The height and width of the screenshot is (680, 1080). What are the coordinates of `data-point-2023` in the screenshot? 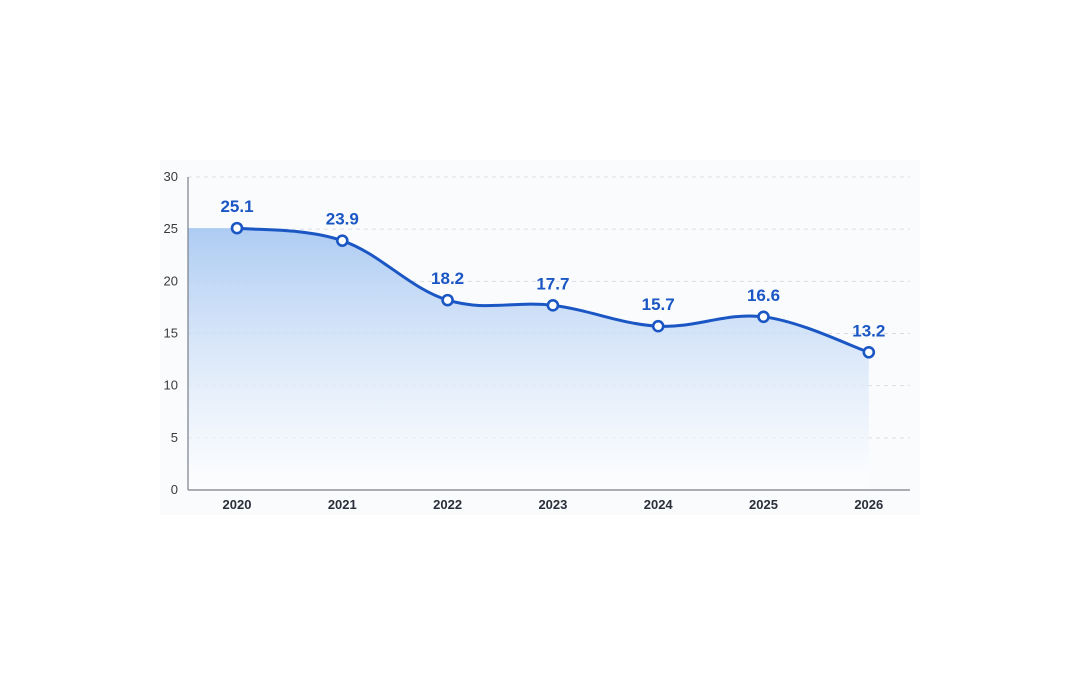 It's located at (553, 305).